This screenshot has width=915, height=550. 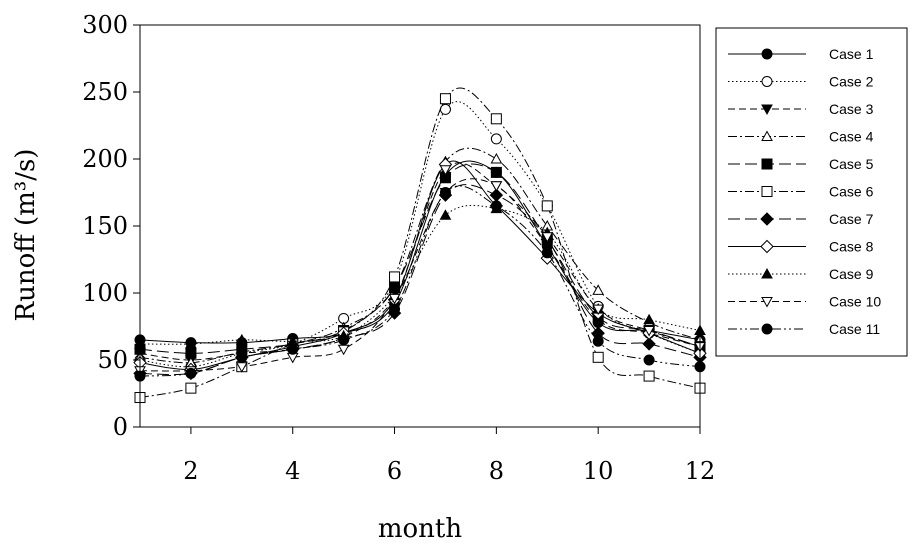 What do you see at coordinates (105, 25) in the screenshot?
I see `y-tick-label: 300` at bounding box center [105, 25].